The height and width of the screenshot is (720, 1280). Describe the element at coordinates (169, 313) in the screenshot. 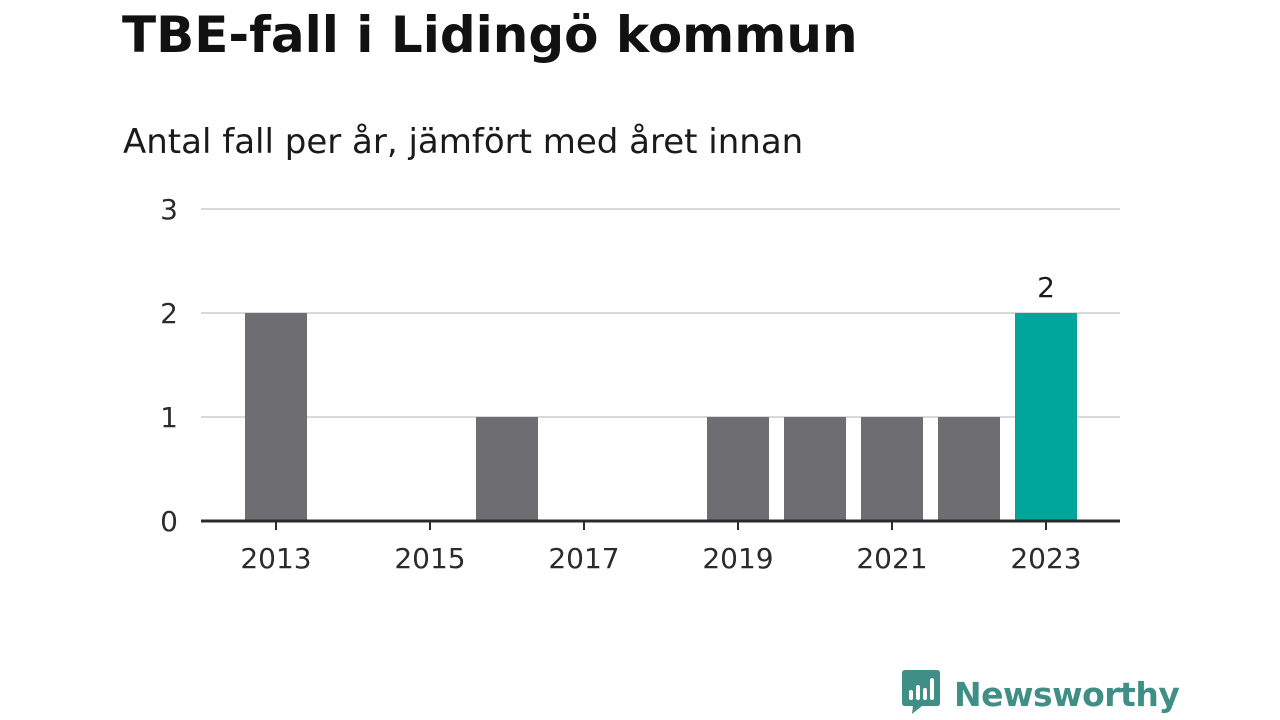

I see `y-tick-label: 2` at that location.